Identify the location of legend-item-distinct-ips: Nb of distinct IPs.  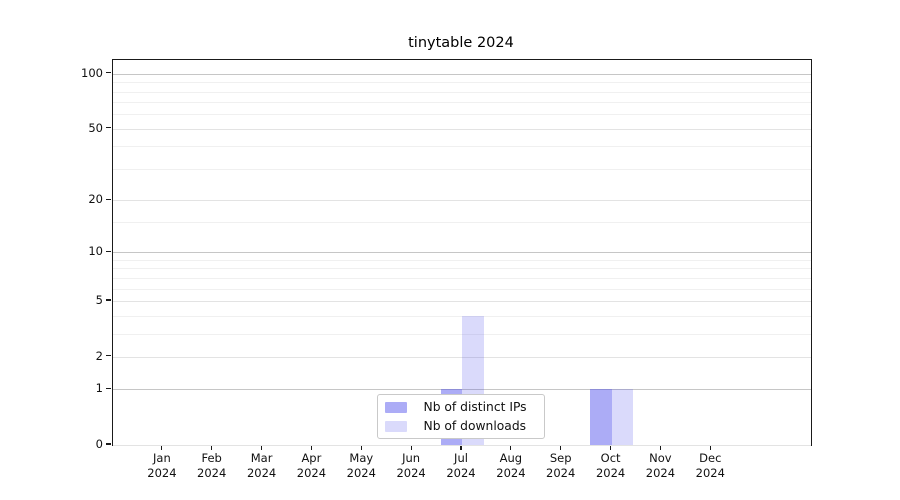
(460, 407).